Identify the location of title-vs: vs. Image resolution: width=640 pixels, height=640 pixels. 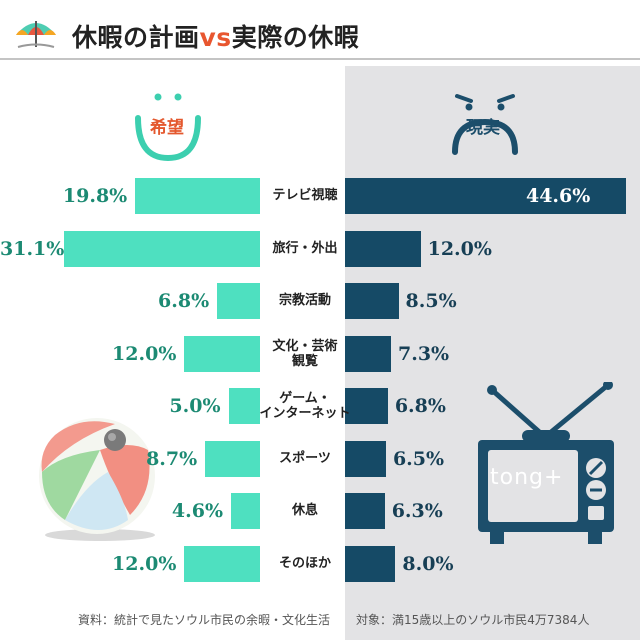
(215, 37).